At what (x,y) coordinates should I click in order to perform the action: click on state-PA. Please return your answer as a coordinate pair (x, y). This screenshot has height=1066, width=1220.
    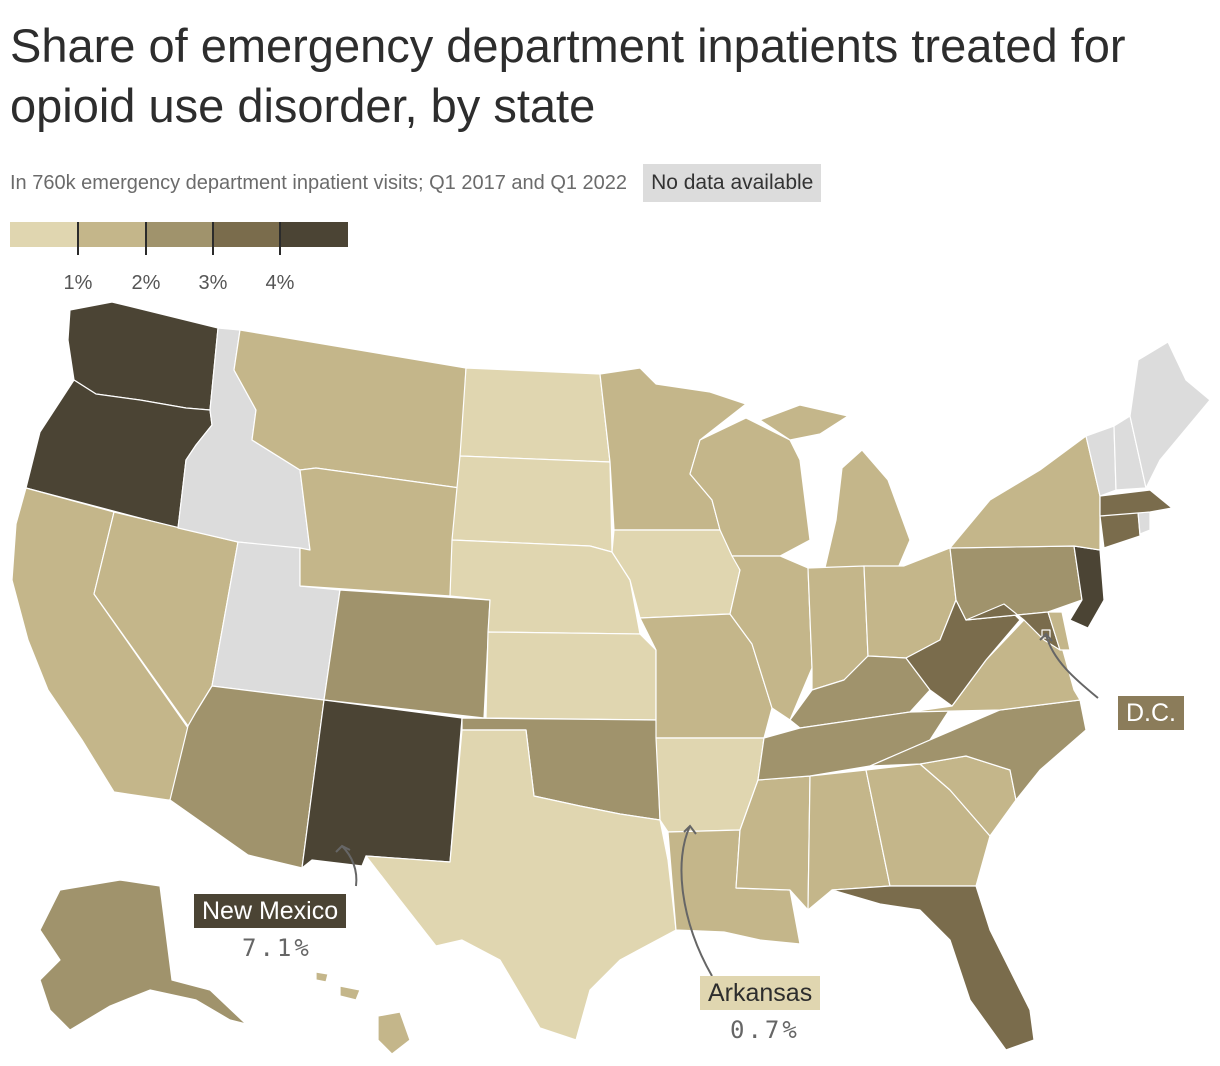
    Looking at the image, I should click on (1016, 583).